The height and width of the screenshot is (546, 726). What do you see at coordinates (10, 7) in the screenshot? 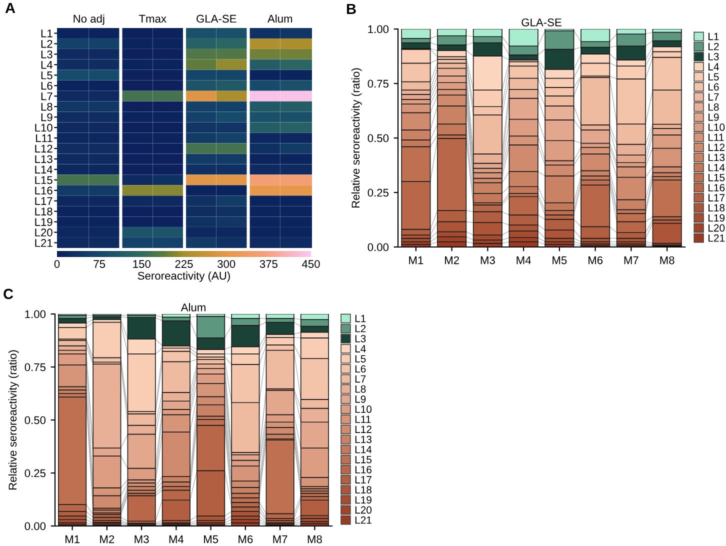
I see `text: A` at bounding box center [10, 7].